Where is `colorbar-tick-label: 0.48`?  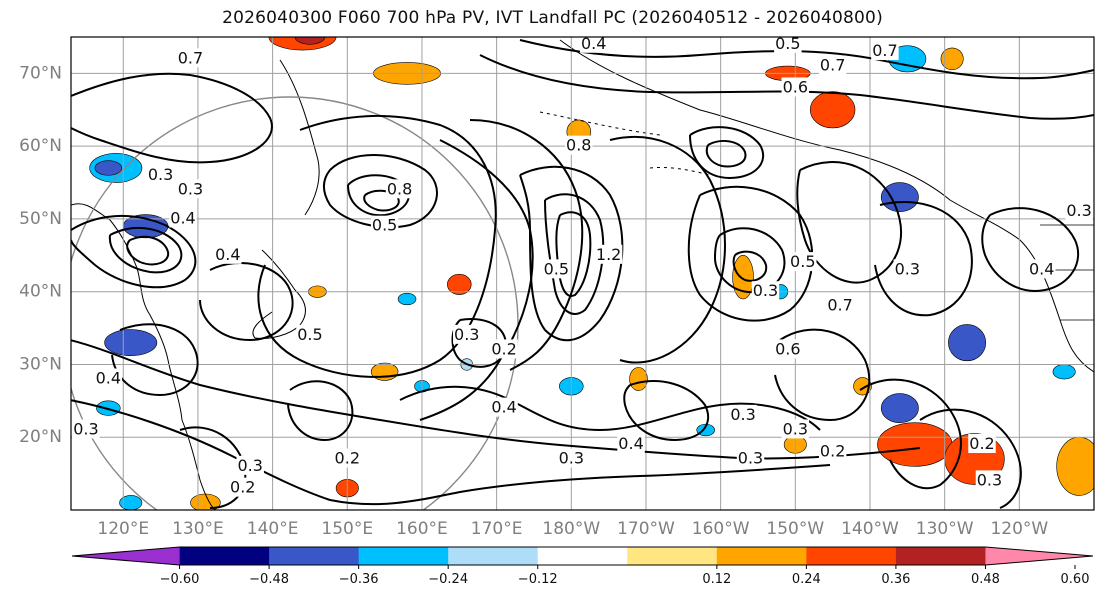 colorbar-tick-label: 0.48 is located at coordinates (985, 579).